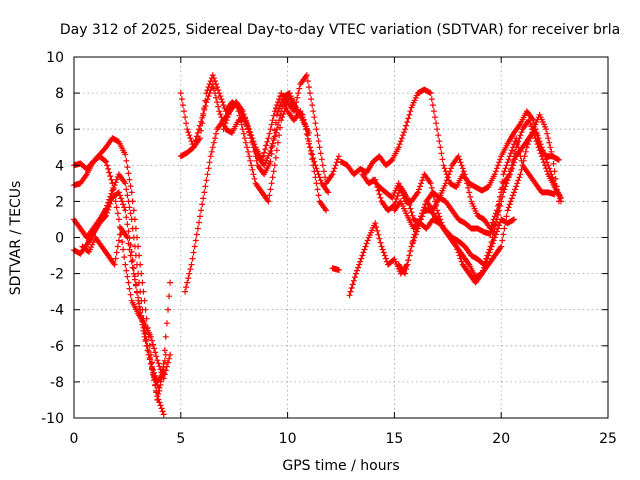 The image size is (640, 480). Describe the element at coordinates (394, 439) in the screenshot. I see `x-tick-label: 15` at that location.